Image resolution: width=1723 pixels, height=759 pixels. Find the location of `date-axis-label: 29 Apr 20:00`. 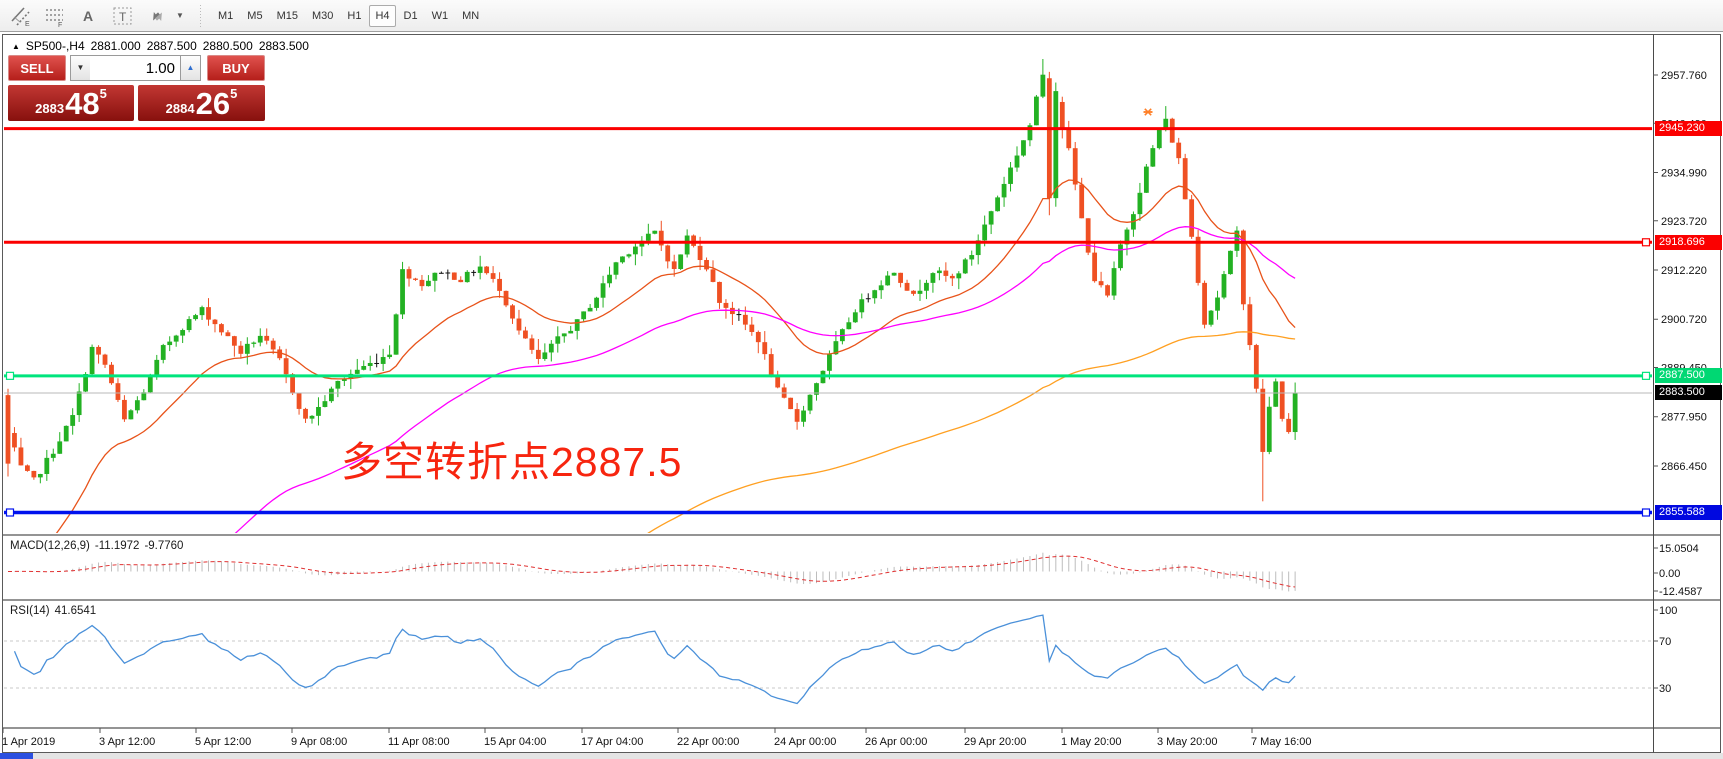

date-axis-label: 29 Apr 20:00 is located at coordinates (995, 742).